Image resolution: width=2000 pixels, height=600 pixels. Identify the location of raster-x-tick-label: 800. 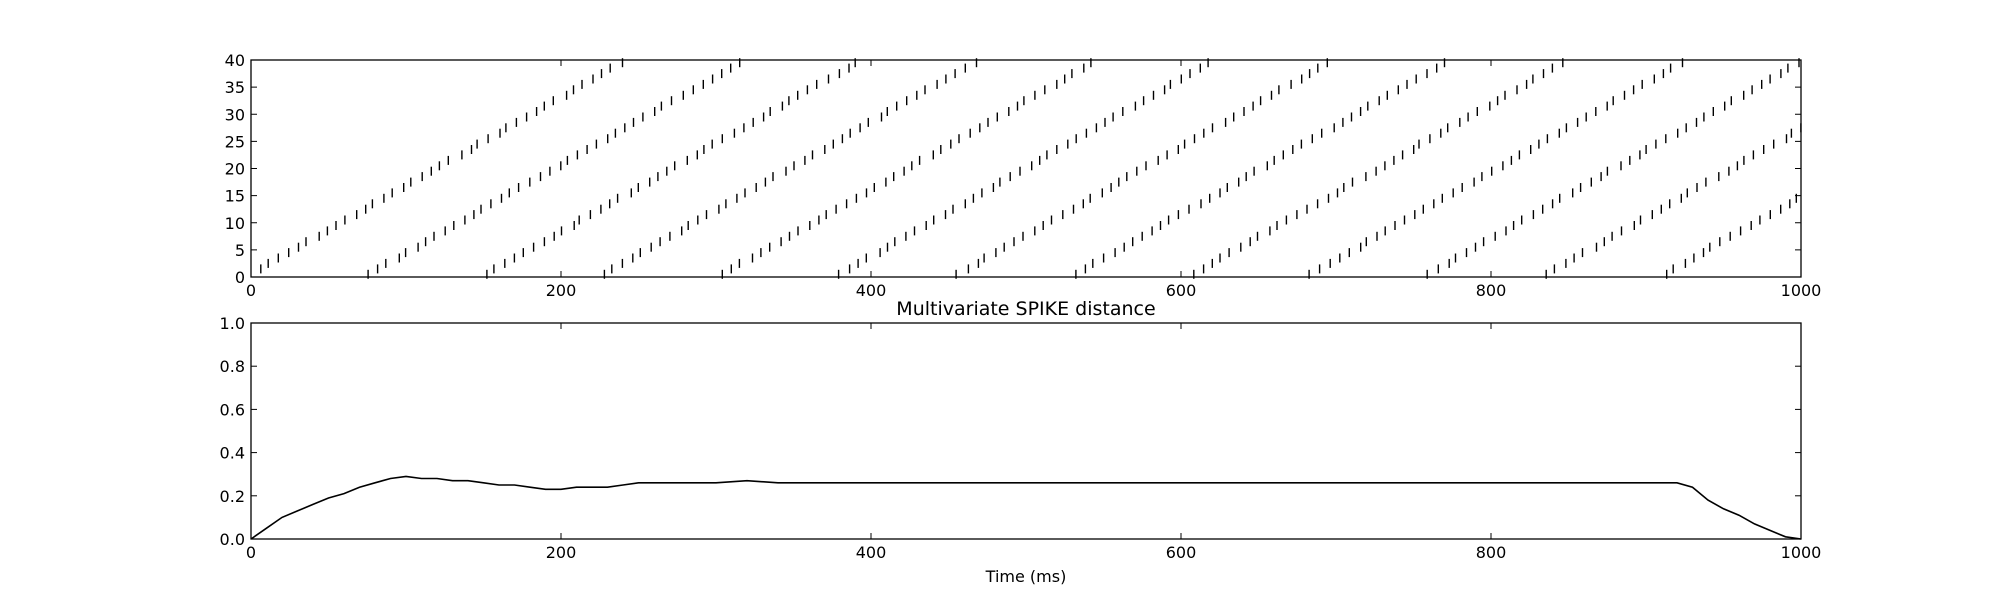
(1491, 290).